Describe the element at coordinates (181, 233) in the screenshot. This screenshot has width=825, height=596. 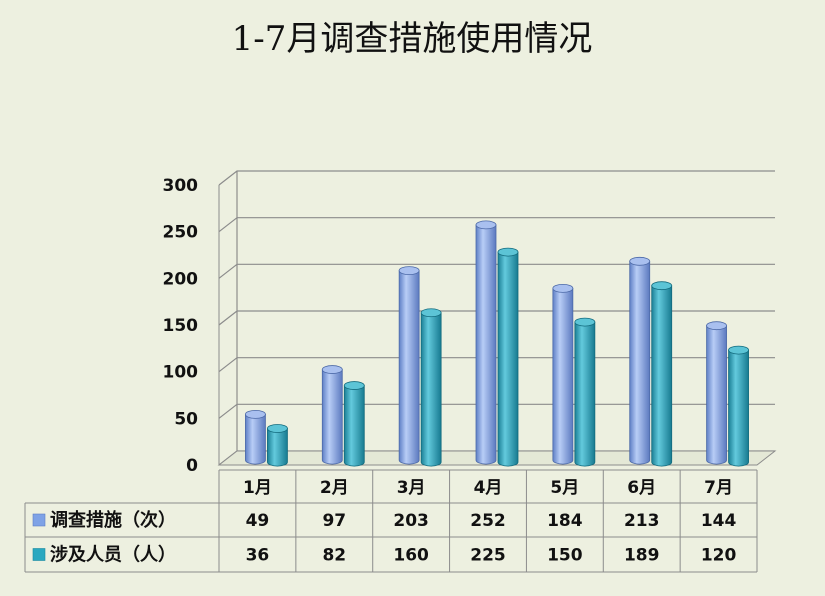
I see `y-tick-label: 250` at that location.